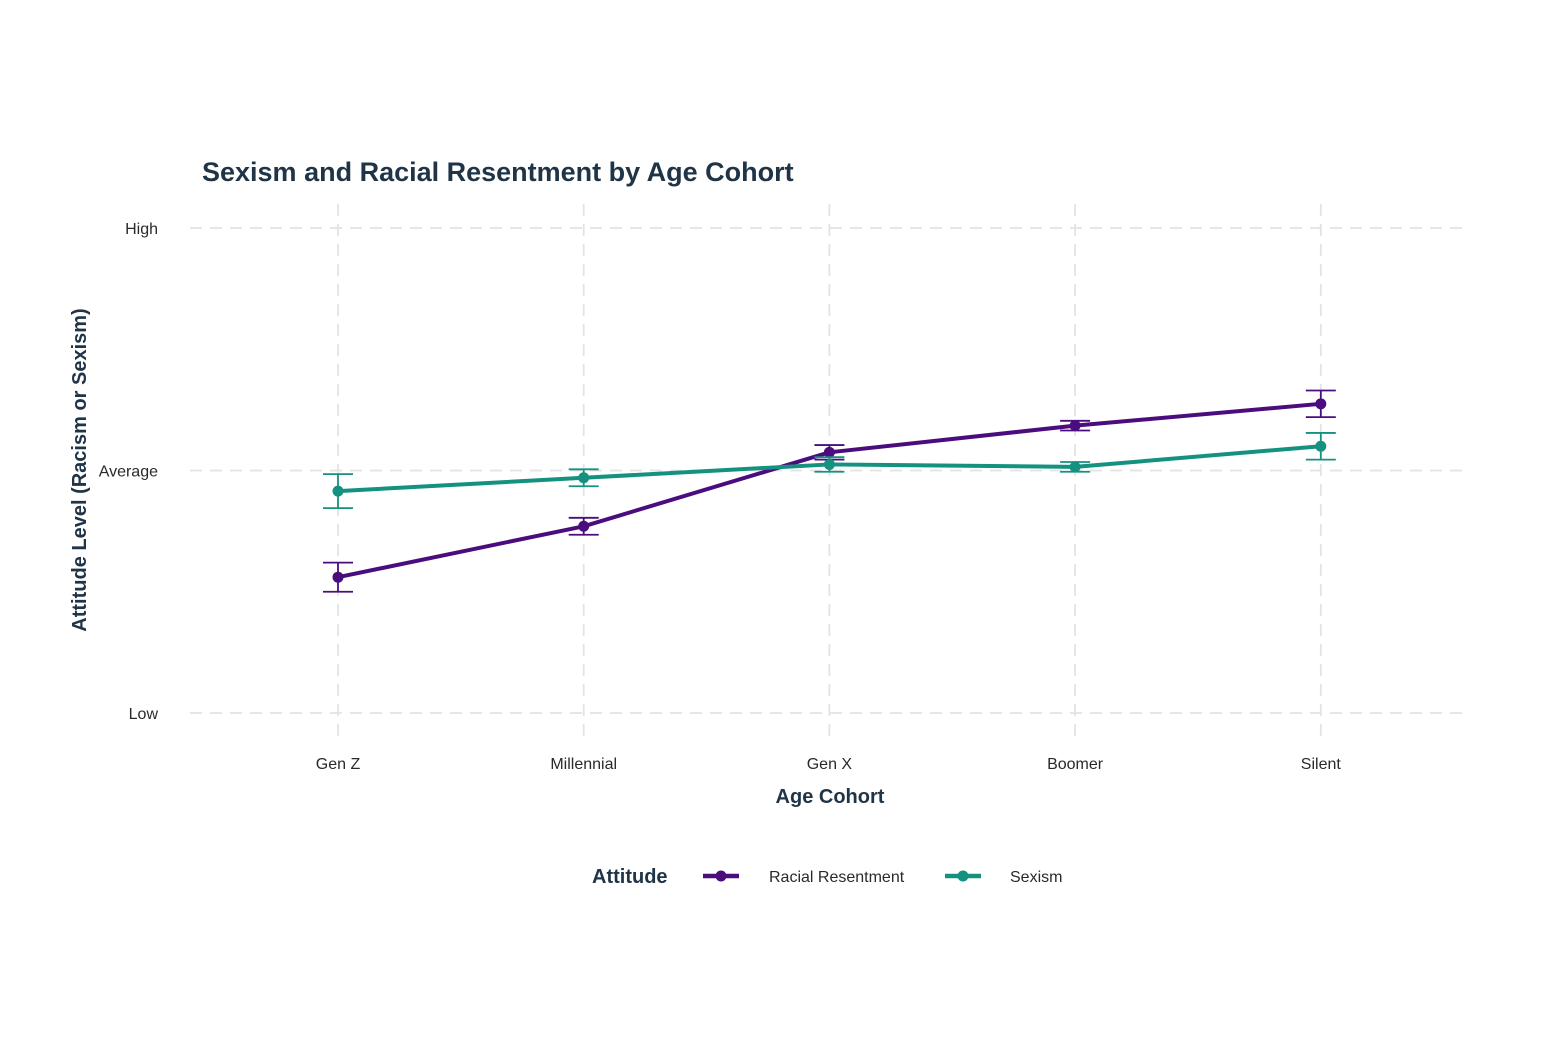 The height and width of the screenshot is (1040, 1560). I want to click on y-axis-ticks: Low Average High, so click(129, 472).